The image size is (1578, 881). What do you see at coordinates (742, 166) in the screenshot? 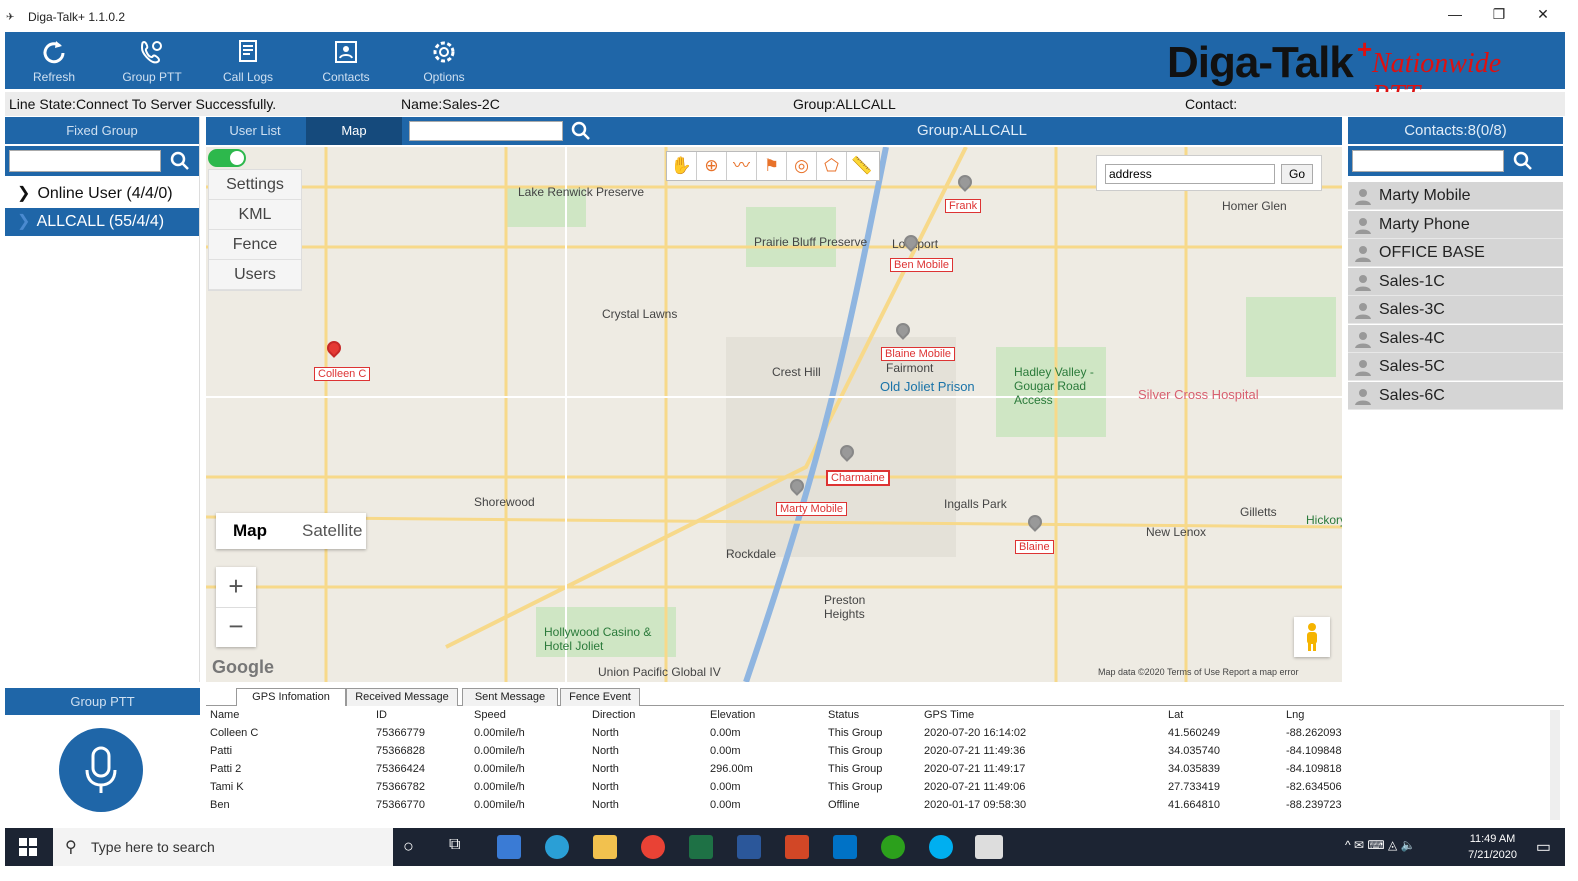
I see `polyline-icon: 〰` at bounding box center [742, 166].